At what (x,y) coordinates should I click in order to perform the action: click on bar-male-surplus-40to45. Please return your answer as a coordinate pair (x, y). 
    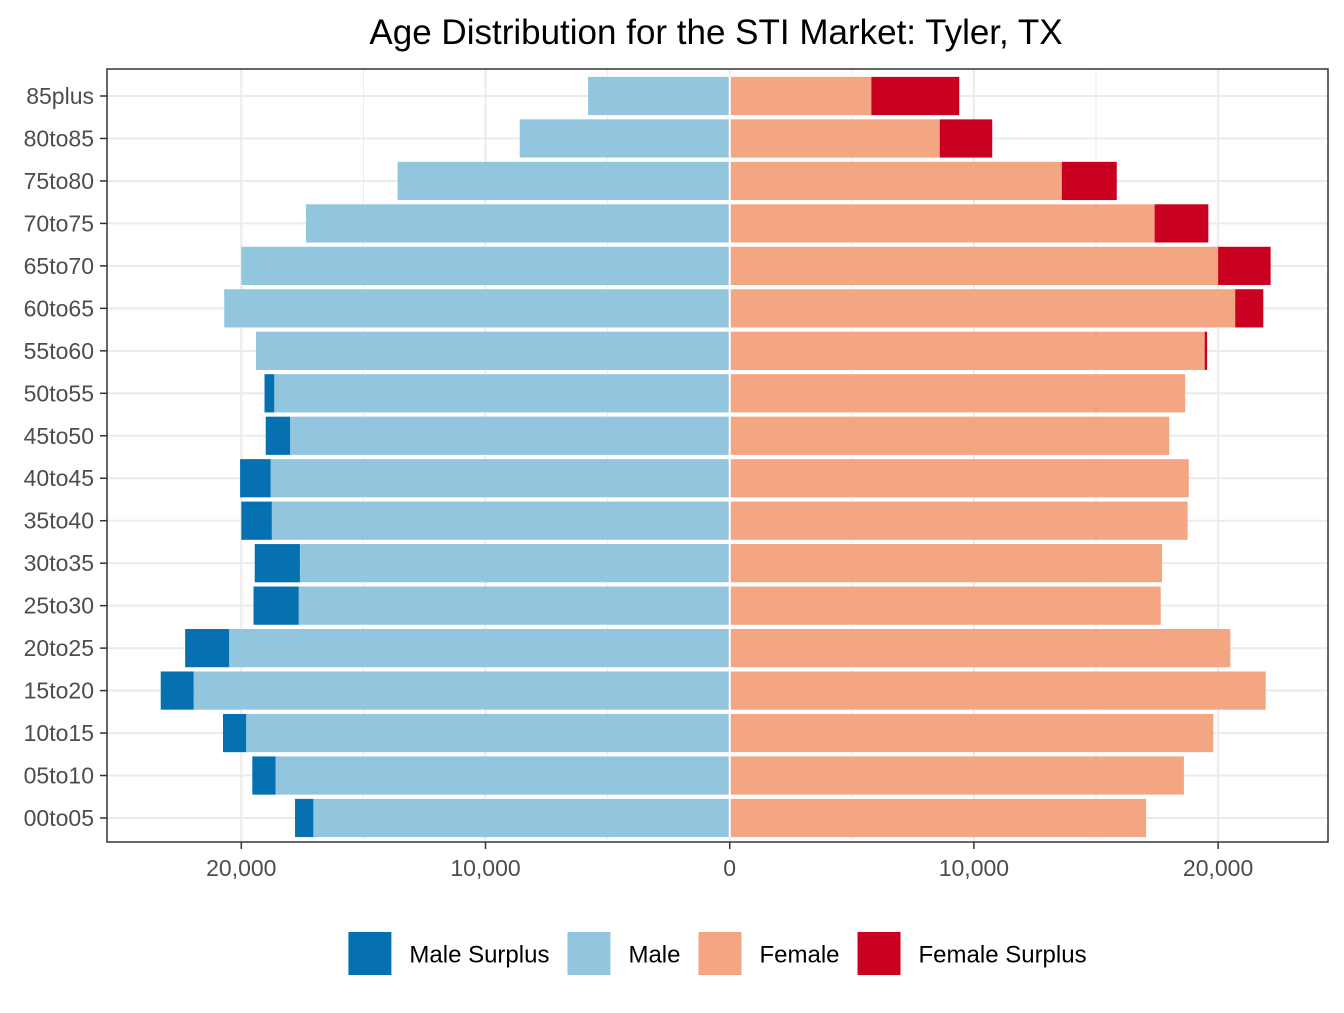
    Looking at the image, I should click on (255, 478).